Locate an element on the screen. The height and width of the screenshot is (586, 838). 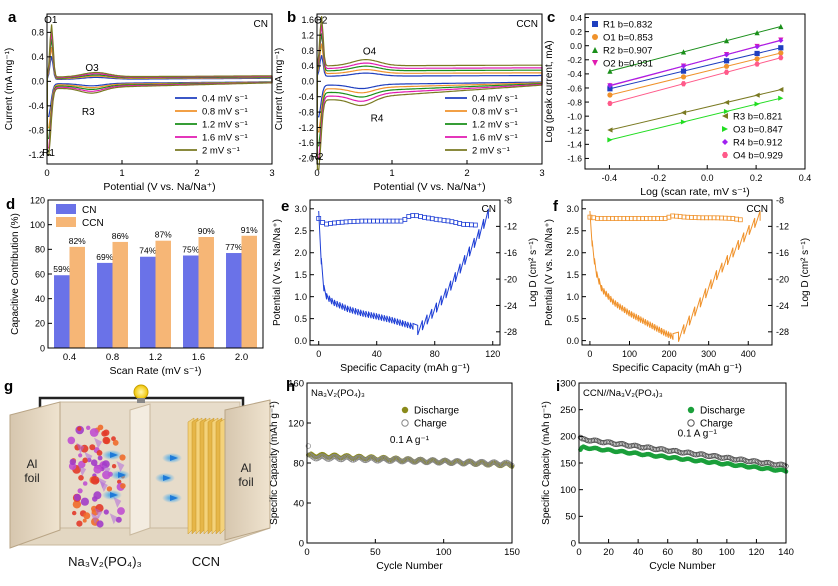
y-tick-label: 2.5 is located at coordinates (300, 231).